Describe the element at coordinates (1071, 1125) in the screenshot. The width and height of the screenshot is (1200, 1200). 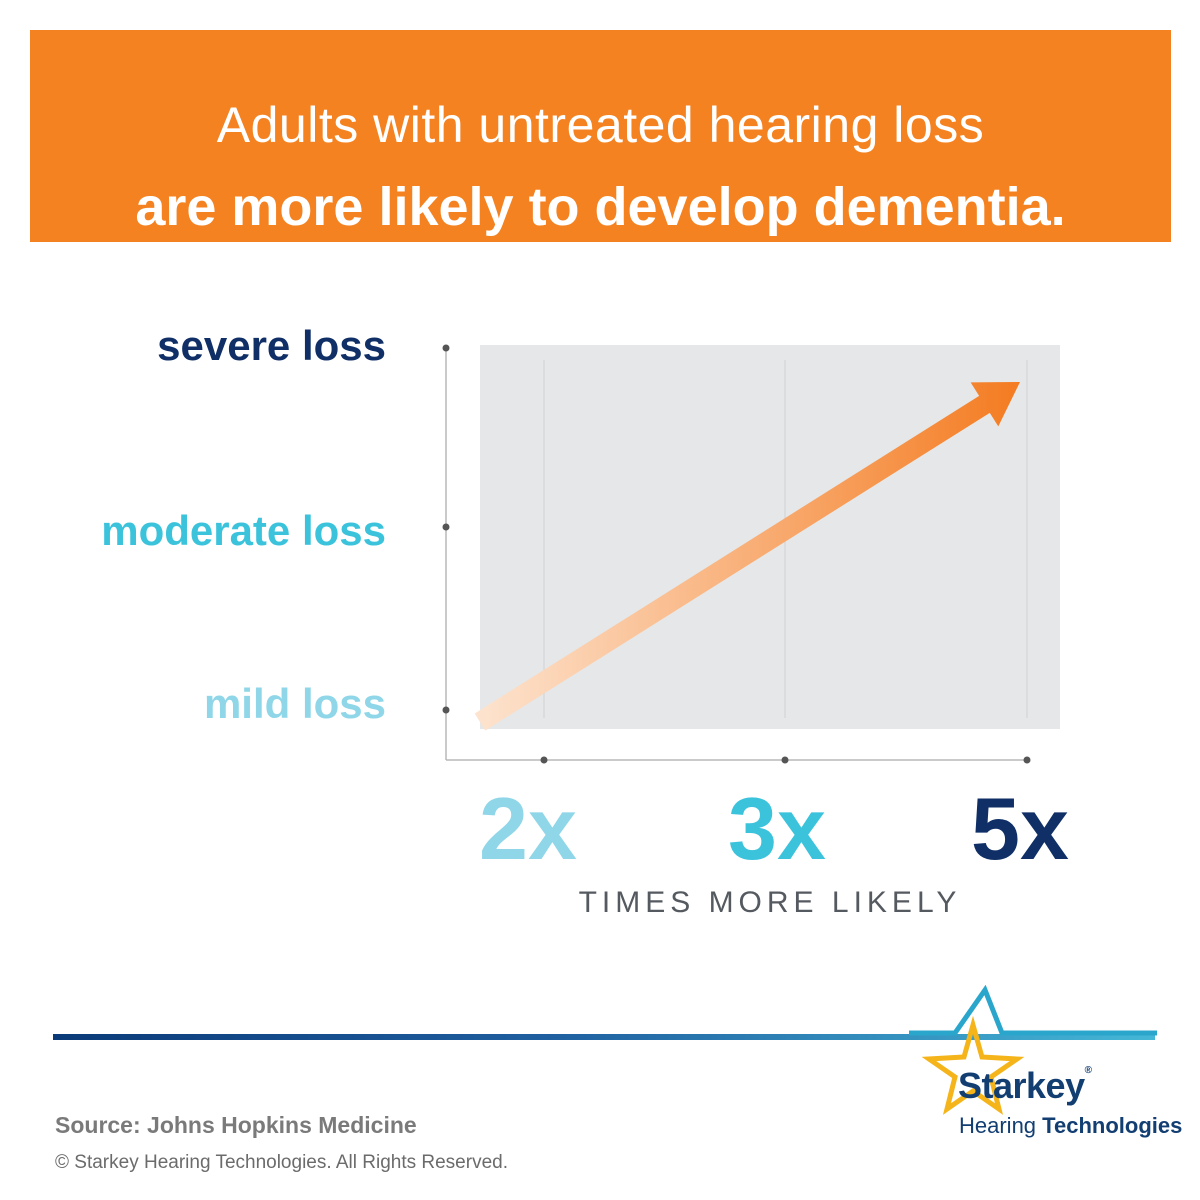
I see `logo-subtitle: Hearing Technologies` at that location.